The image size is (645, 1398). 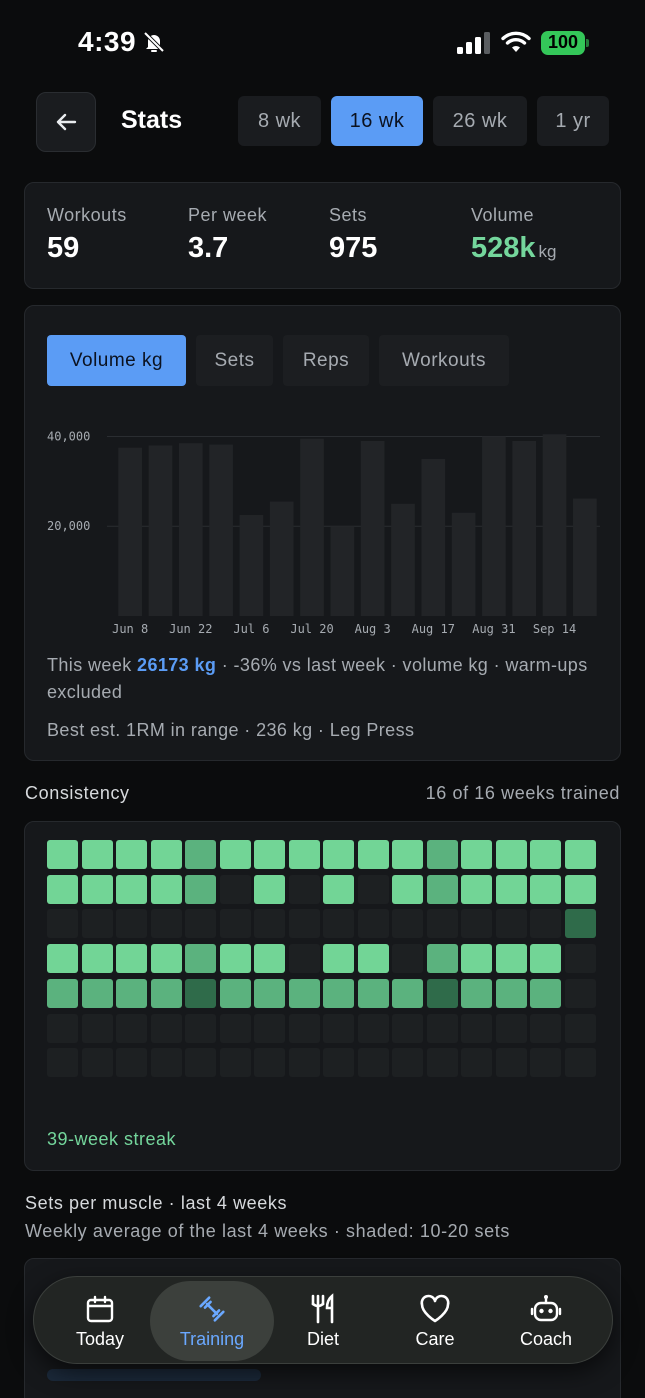 What do you see at coordinates (322, 43) in the screenshot?
I see `status-bar: 4:39 100` at bounding box center [322, 43].